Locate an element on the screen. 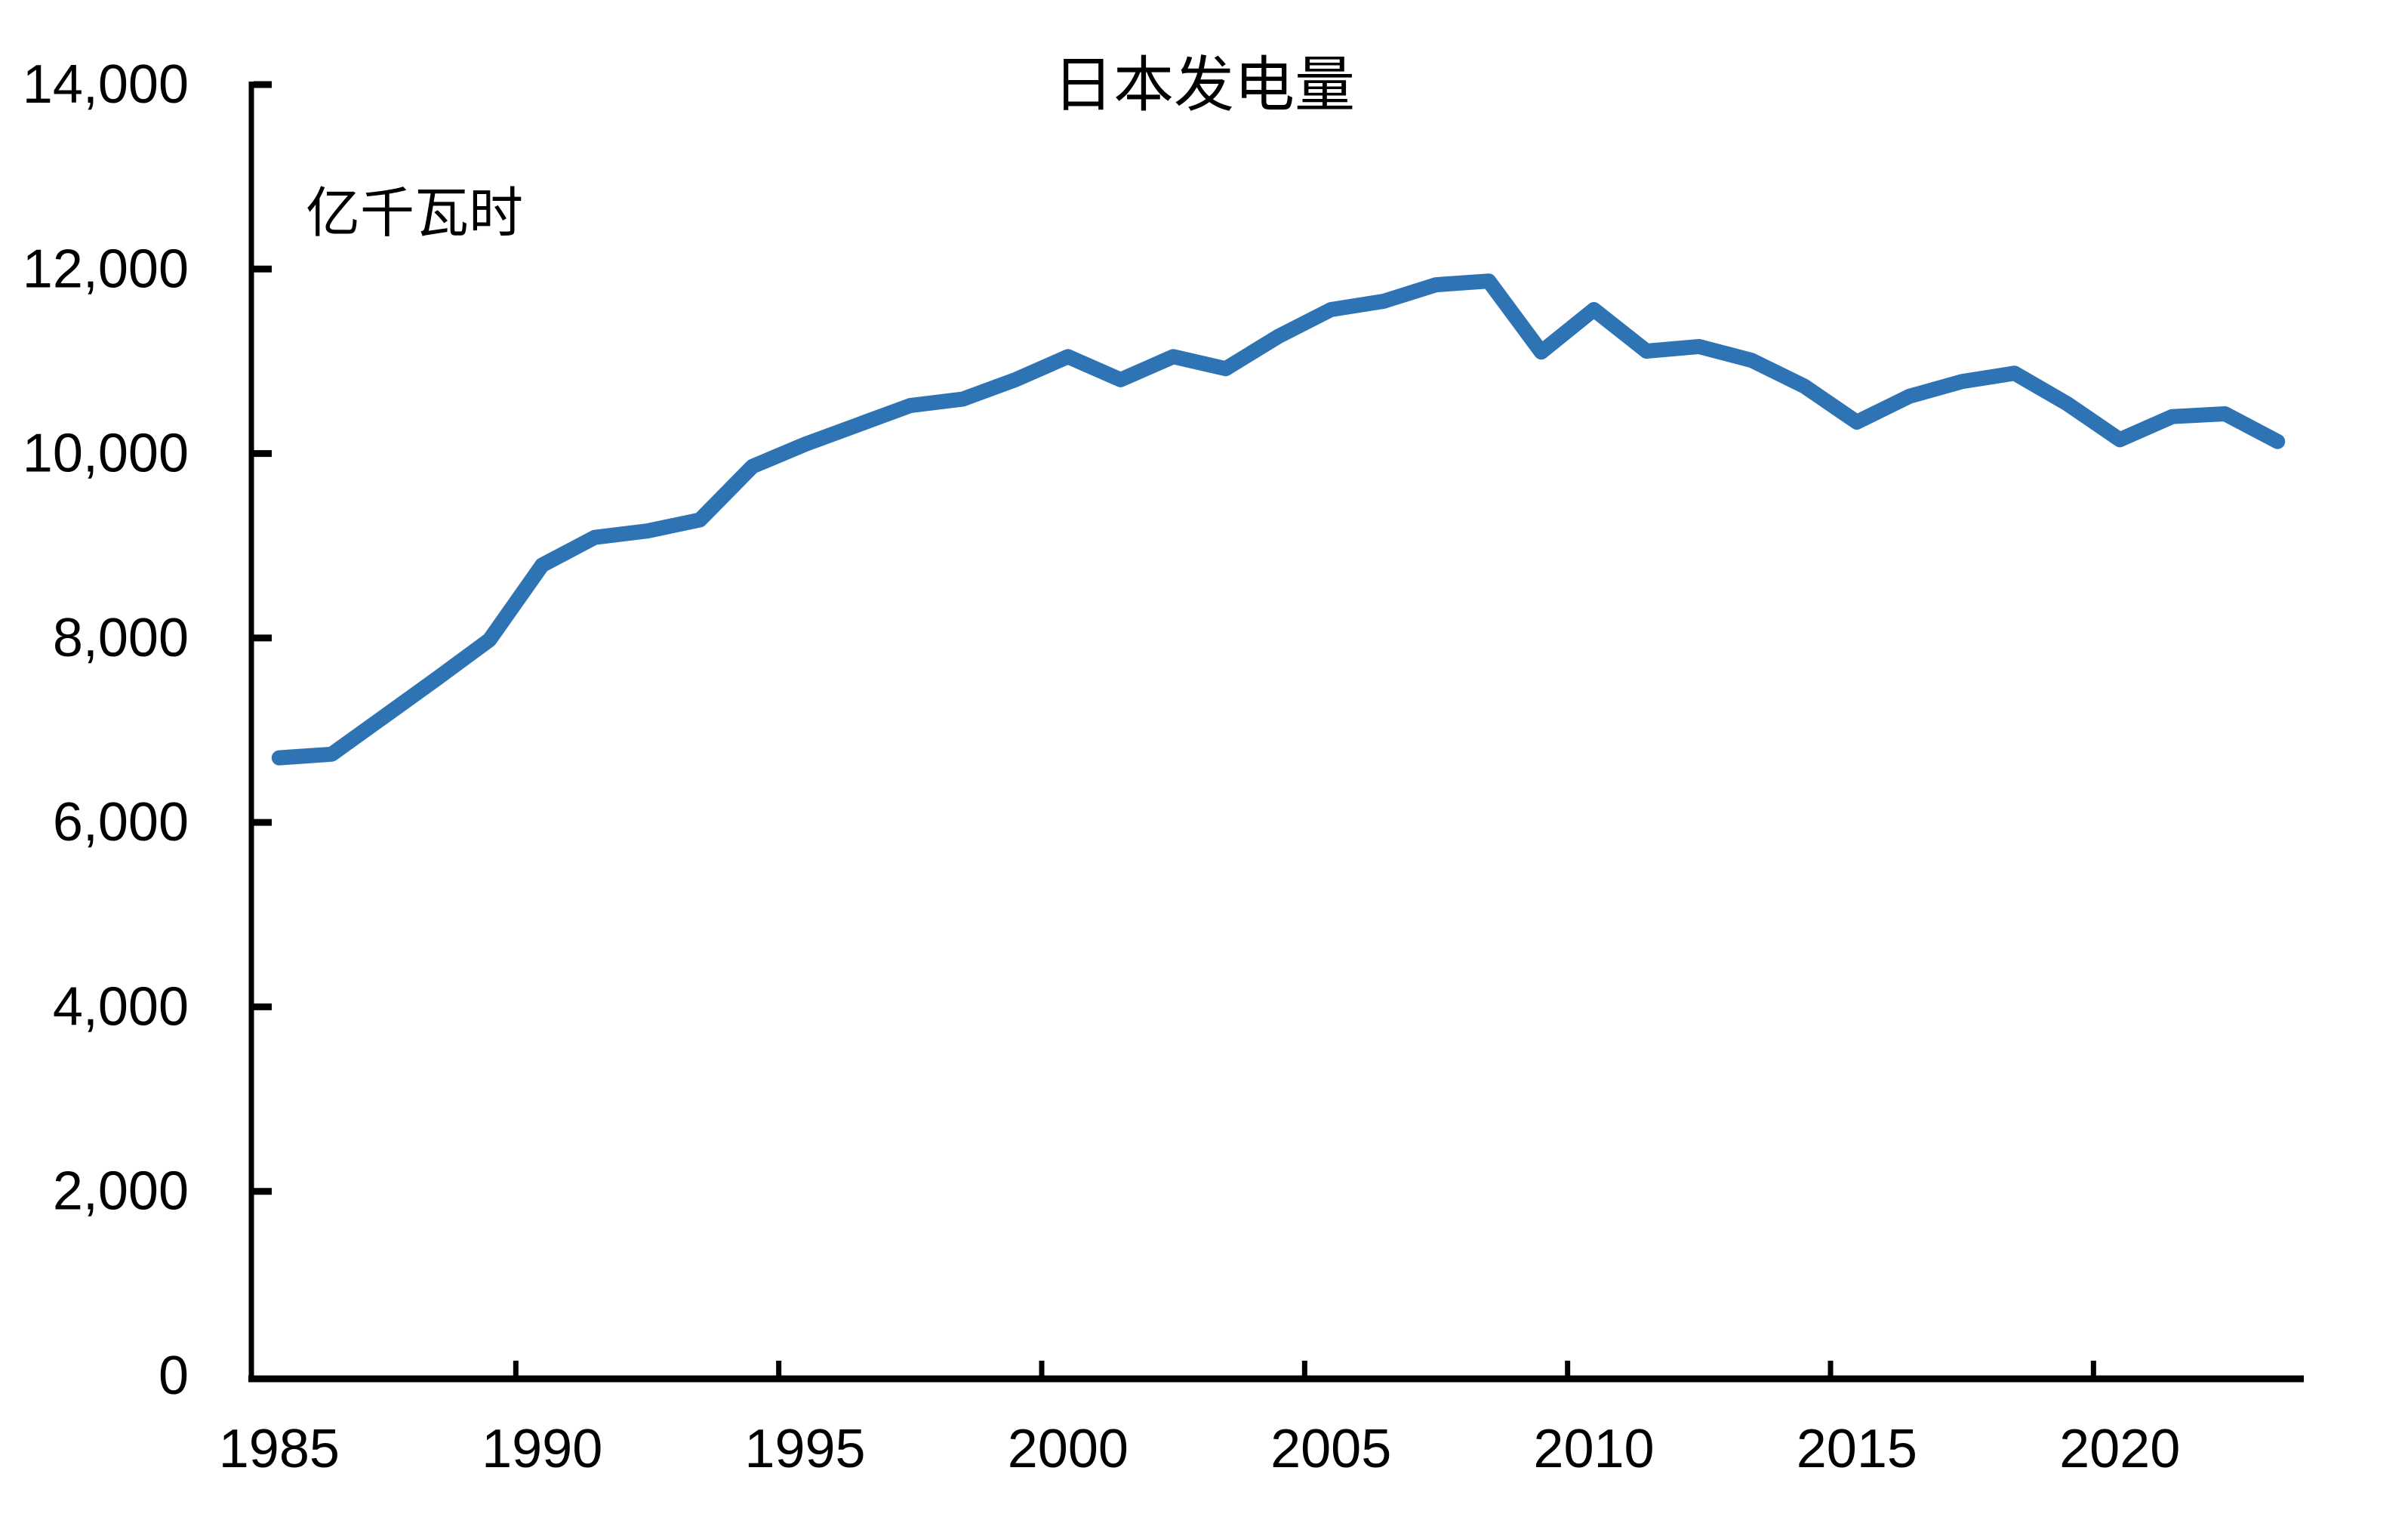  y-tick-label: 4,000 is located at coordinates (121, 1006).